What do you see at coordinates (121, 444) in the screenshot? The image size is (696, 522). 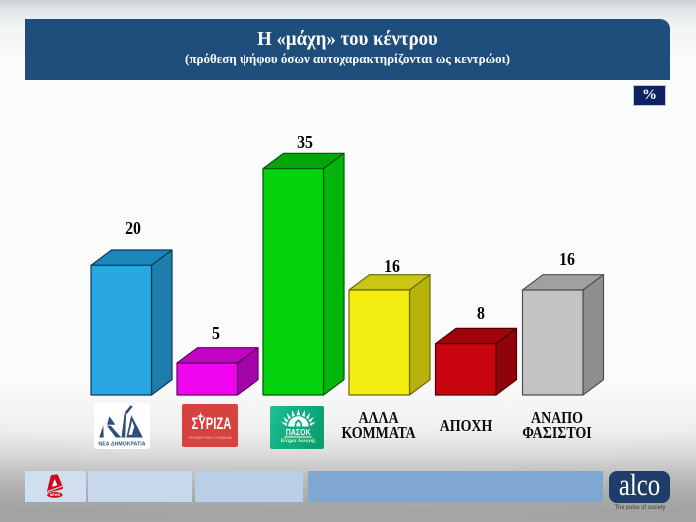 I see `svg-text: ΝΕΑ ΔΗΜΟΚΡΑΤΙΑ` at bounding box center [121, 444].